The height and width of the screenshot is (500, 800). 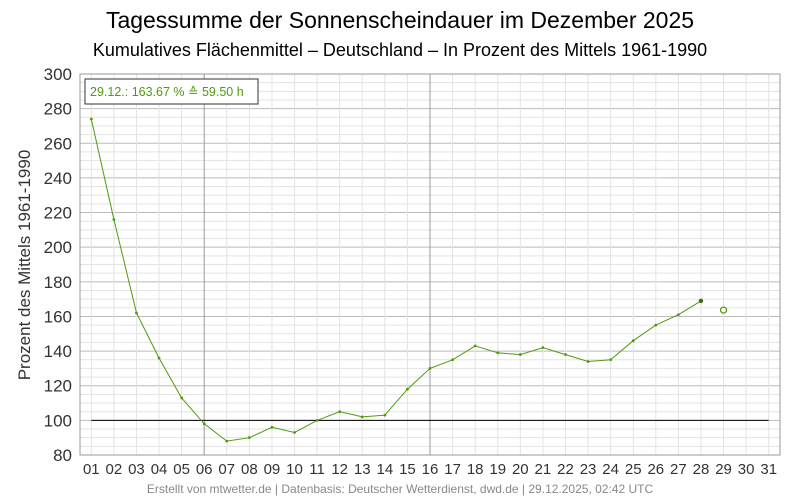 I want to click on x-tick-label: 17, so click(x=452, y=469).